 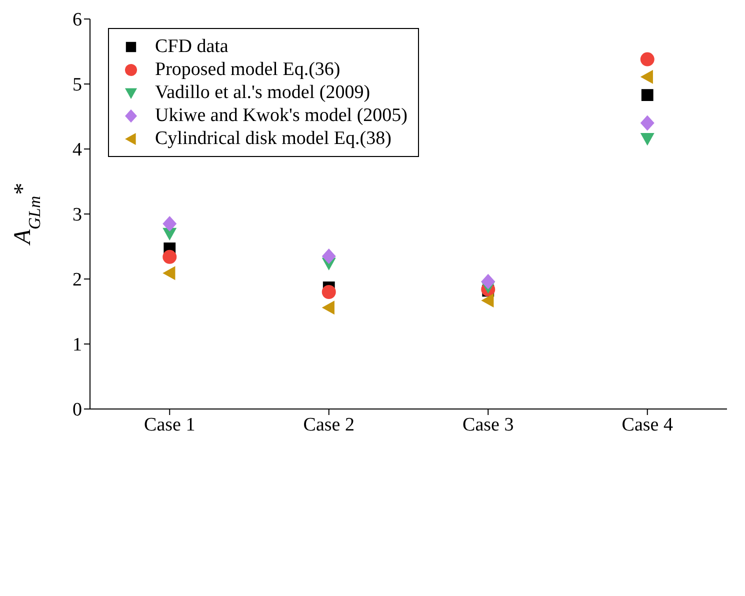 I want to click on legend-label: Cylindrical disk model Eq.(38), so click(x=273, y=139).